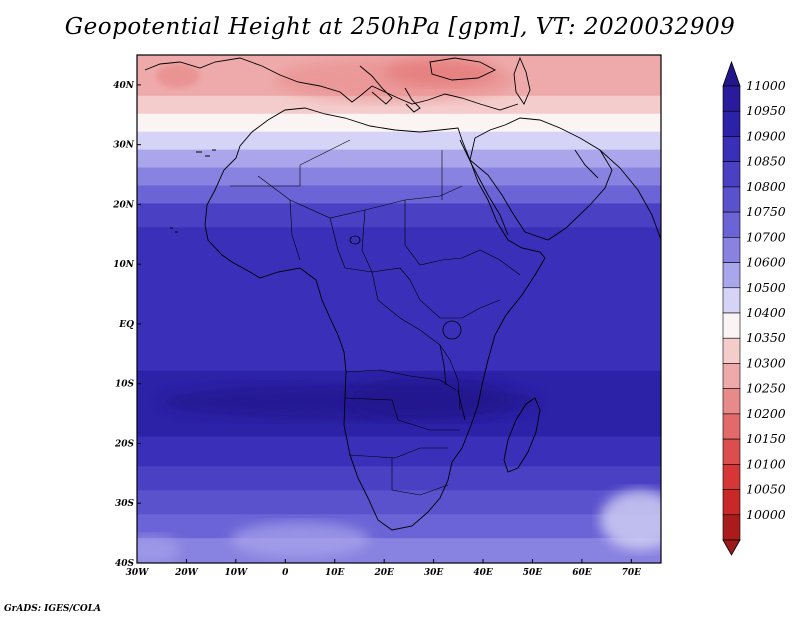 The height and width of the screenshot is (618, 800). I want to click on credit-label: GrADS: IGES/COLA, so click(53, 609).